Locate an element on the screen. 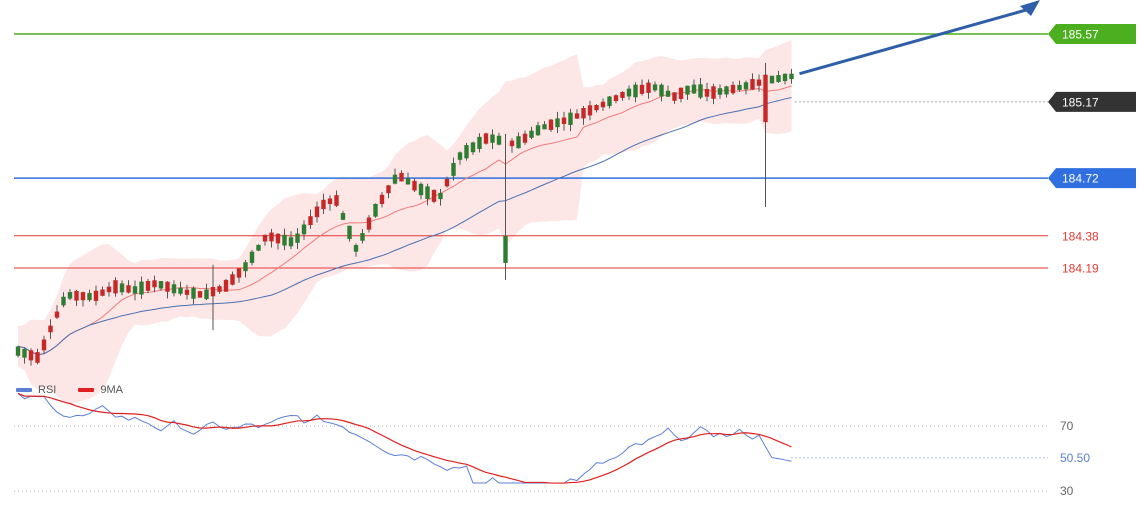 The image size is (1140, 505). target-arrow-layer is located at coordinates (919, 38).